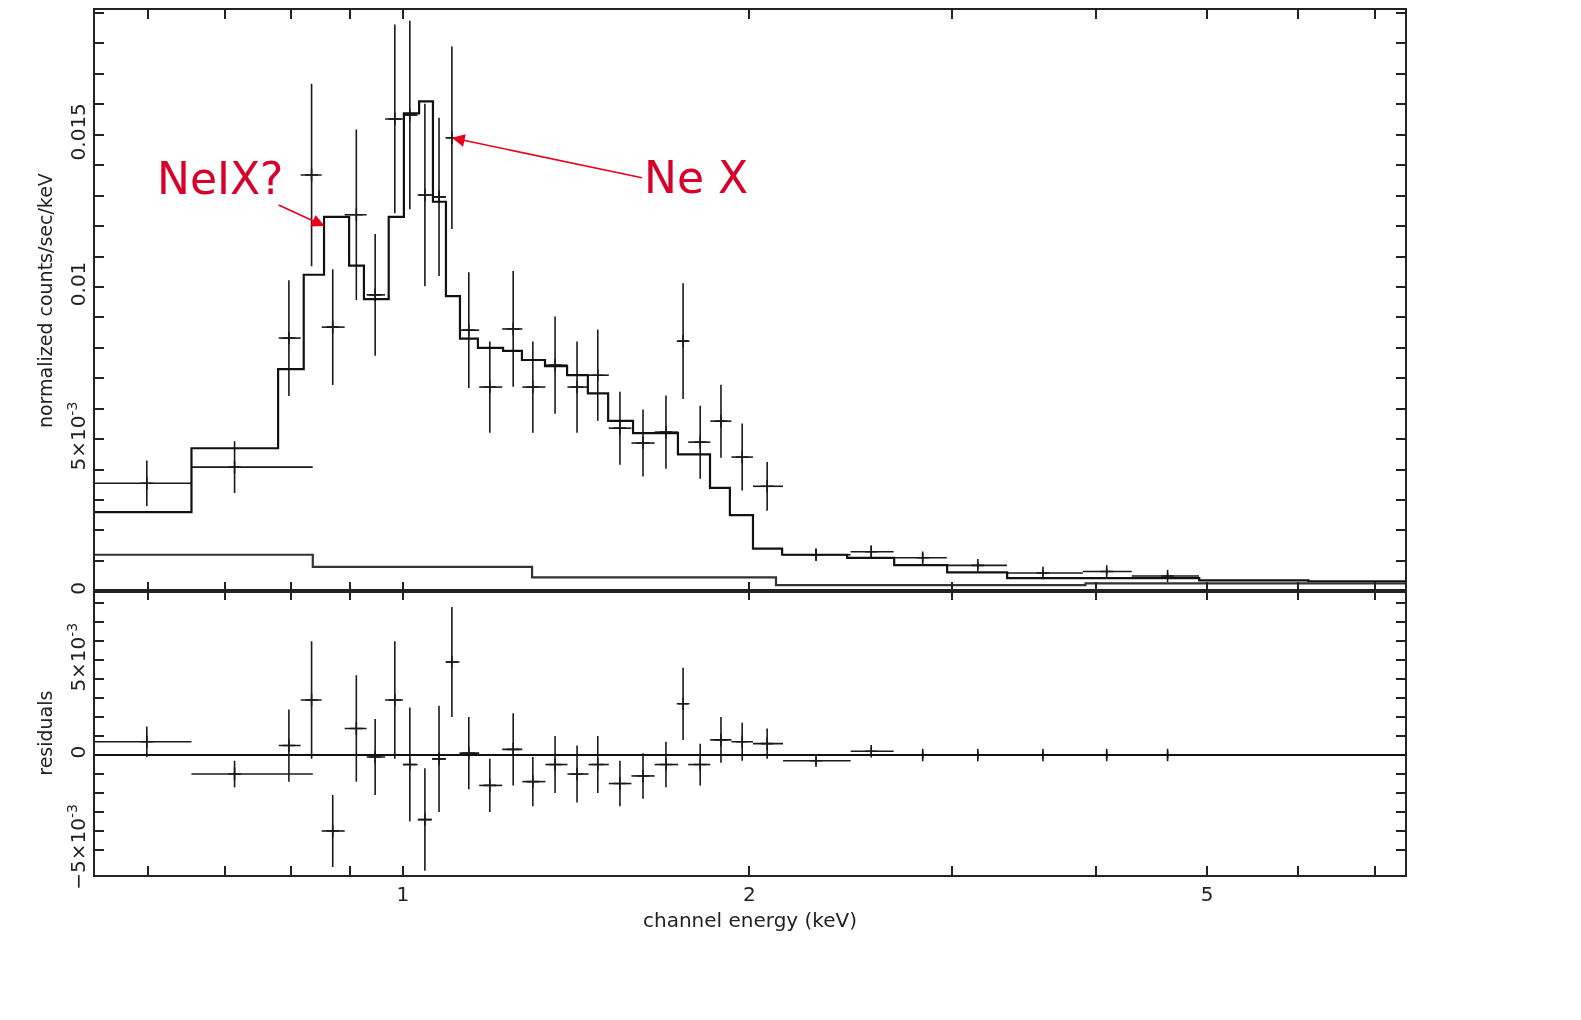  What do you see at coordinates (44, 301) in the screenshot?
I see `y-axis-title: normalized counts/sec/keV` at bounding box center [44, 301].